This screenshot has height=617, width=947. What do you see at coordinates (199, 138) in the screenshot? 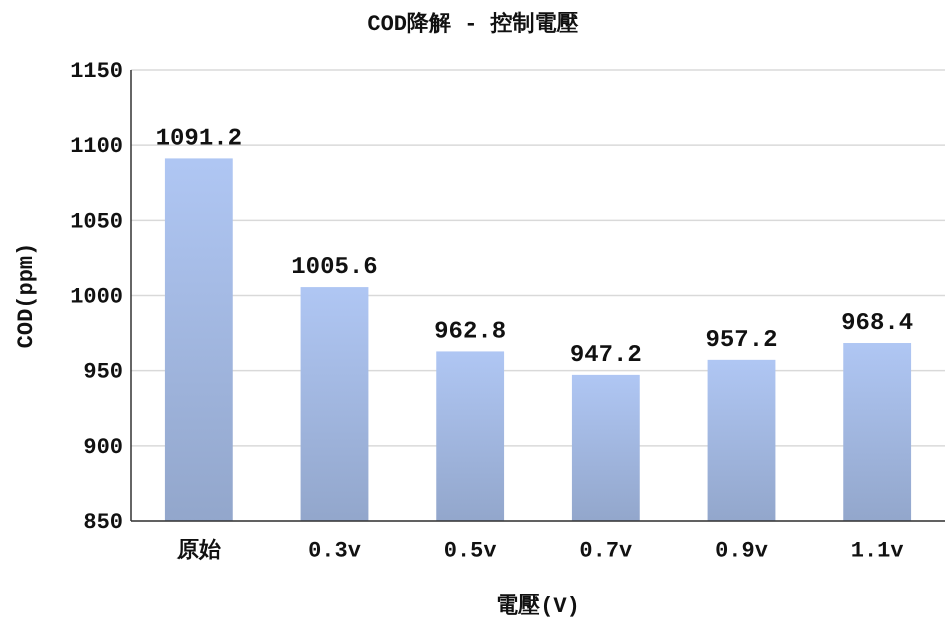
I see `data-label: 1091.2` at bounding box center [199, 138].